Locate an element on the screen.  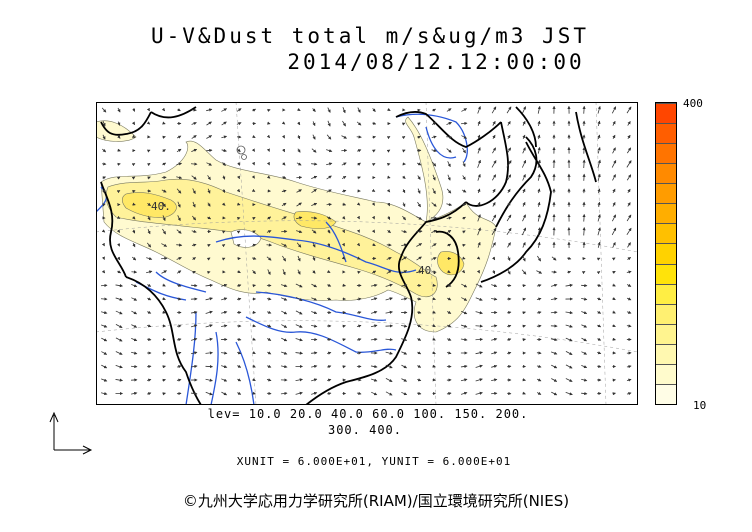
vector-unit-text: XUNIT = 6.000E+01, YUNIT = 6.000E+01 is located at coordinates (374, 461).